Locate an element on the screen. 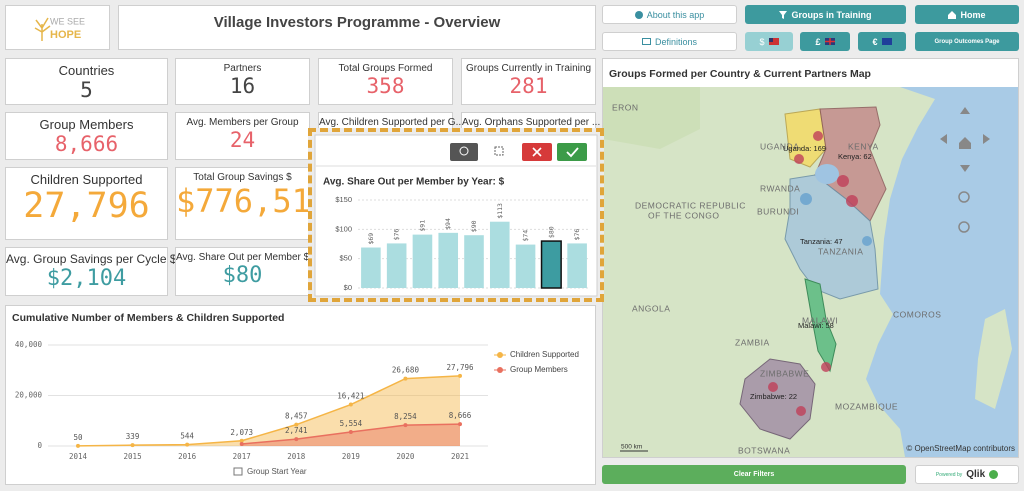 The image size is (1024, 491). kpi-card: Total Group Savings $ $776,510 is located at coordinates (253, 203).